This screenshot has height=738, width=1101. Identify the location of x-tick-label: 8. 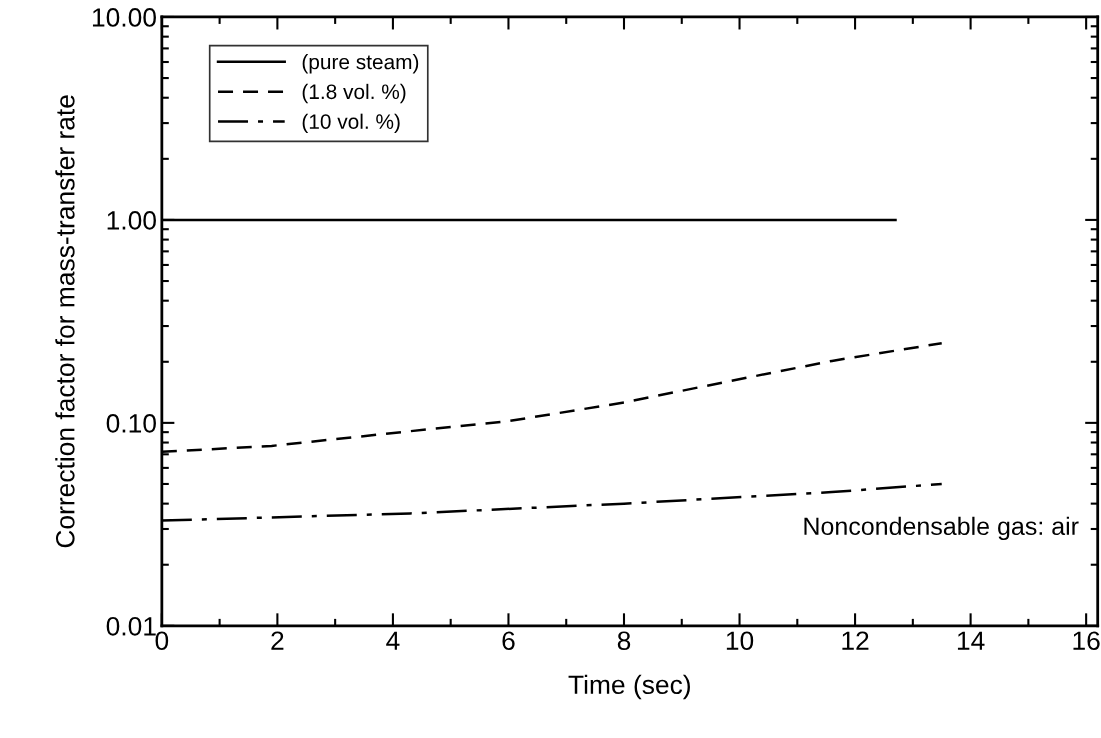
(624, 641).